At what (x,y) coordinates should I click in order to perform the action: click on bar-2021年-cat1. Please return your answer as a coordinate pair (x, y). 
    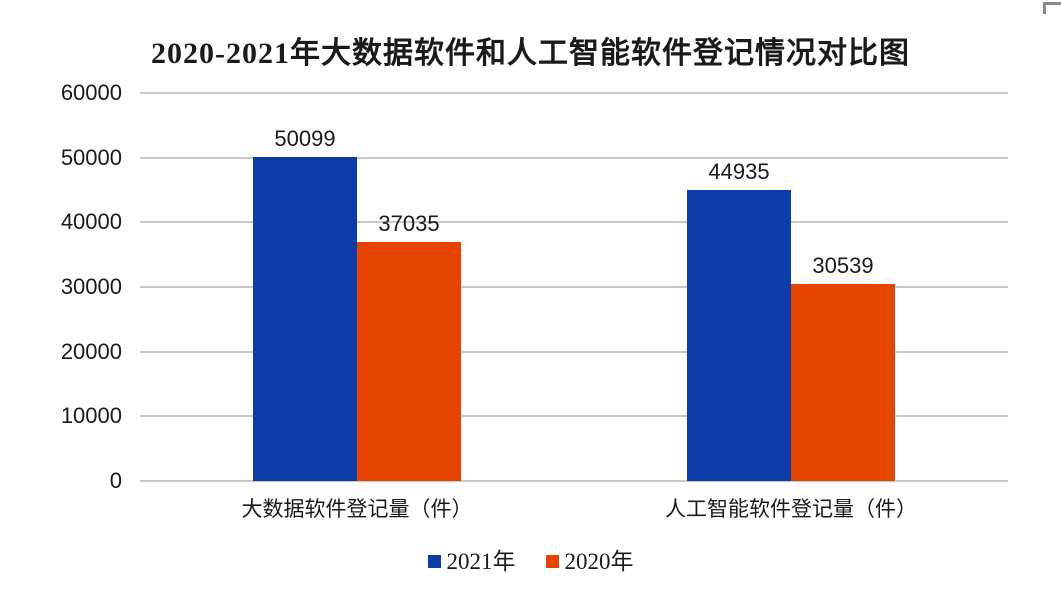
    Looking at the image, I should click on (305, 319).